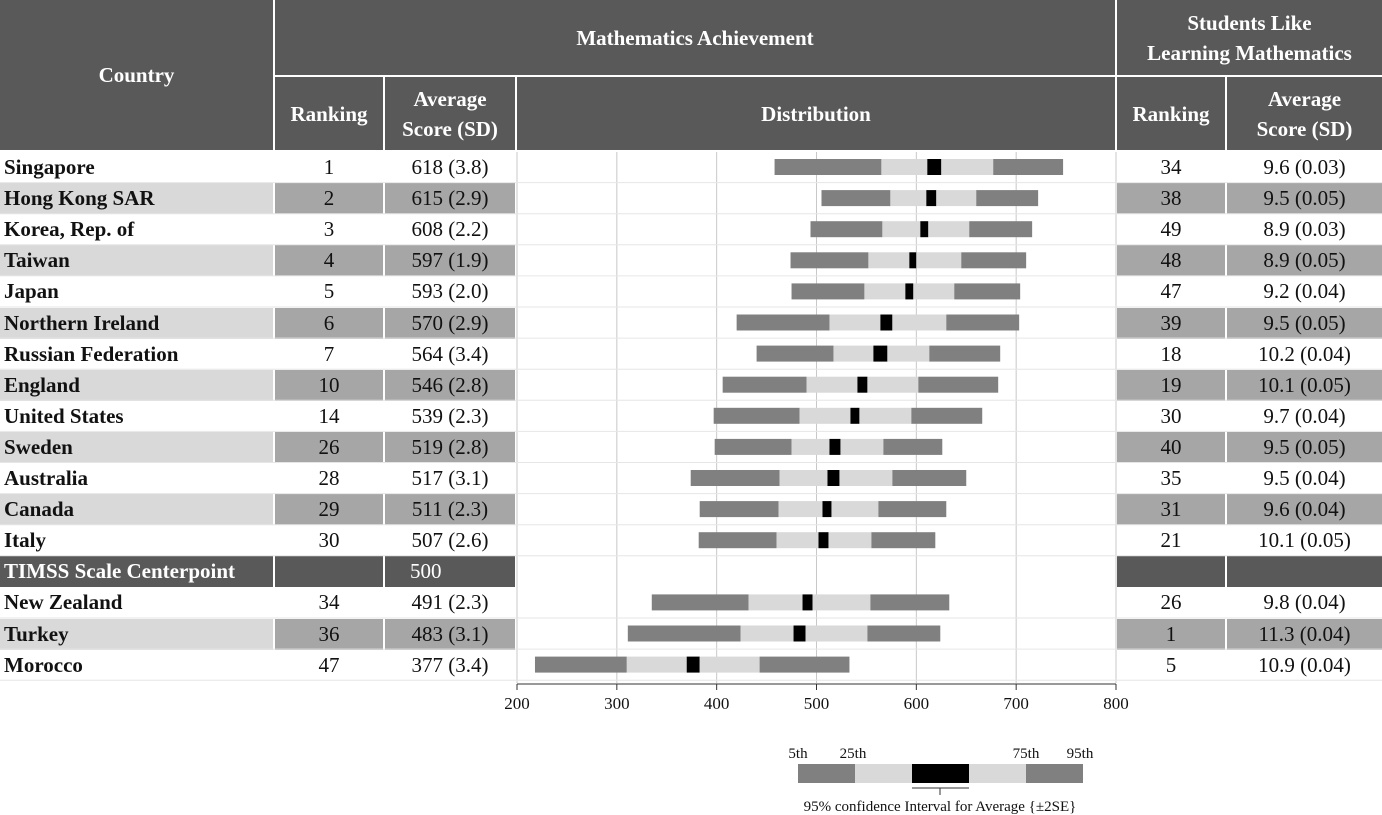 Image resolution: width=1382 pixels, height=815 pixels. Describe the element at coordinates (1171, 385) in the screenshot. I see `like-rank: 19` at that location.